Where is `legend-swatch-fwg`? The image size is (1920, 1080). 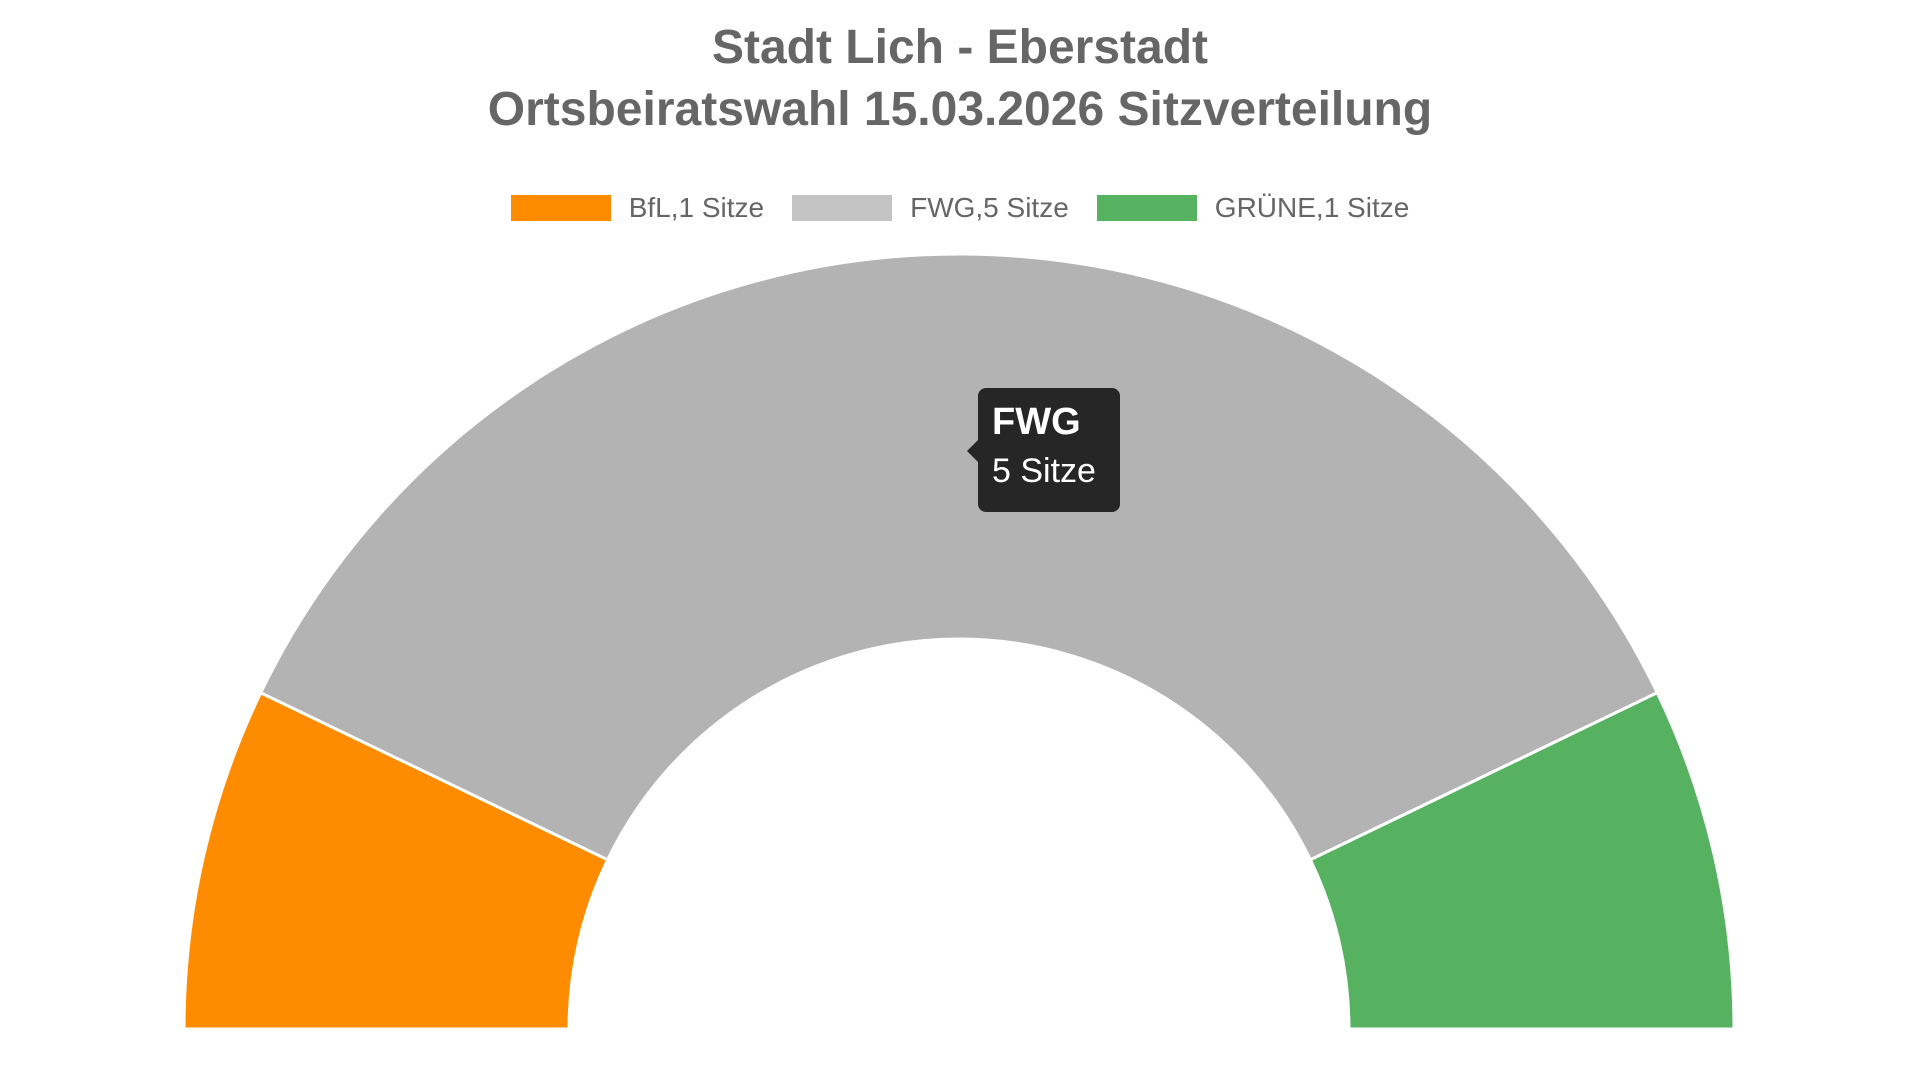 legend-swatch-fwg is located at coordinates (842, 208).